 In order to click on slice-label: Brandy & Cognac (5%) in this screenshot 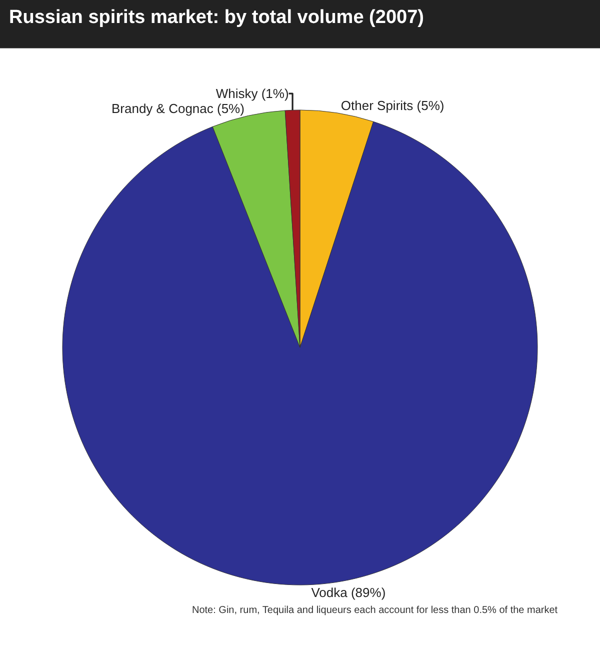, I will do `click(177, 108)`.